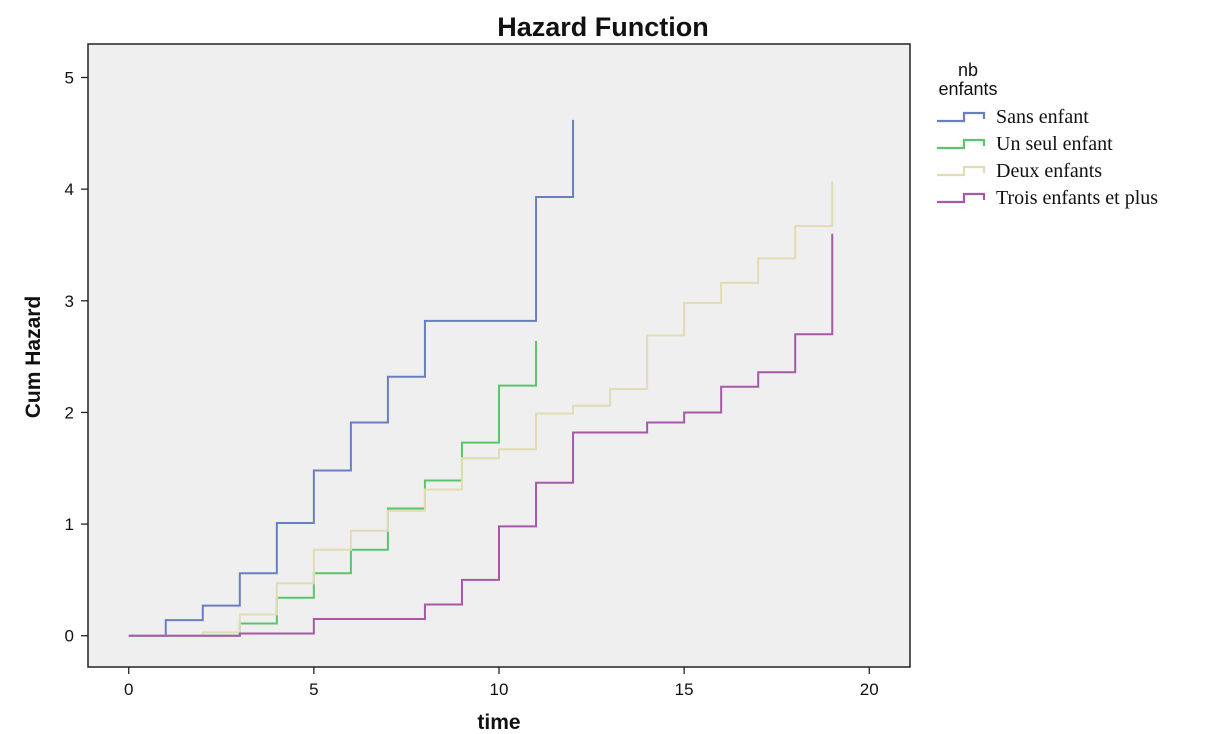 Image resolution: width=1220 pixels, height=734 pixels. I want to click on x-tick-label: 0, so click(128, 689).